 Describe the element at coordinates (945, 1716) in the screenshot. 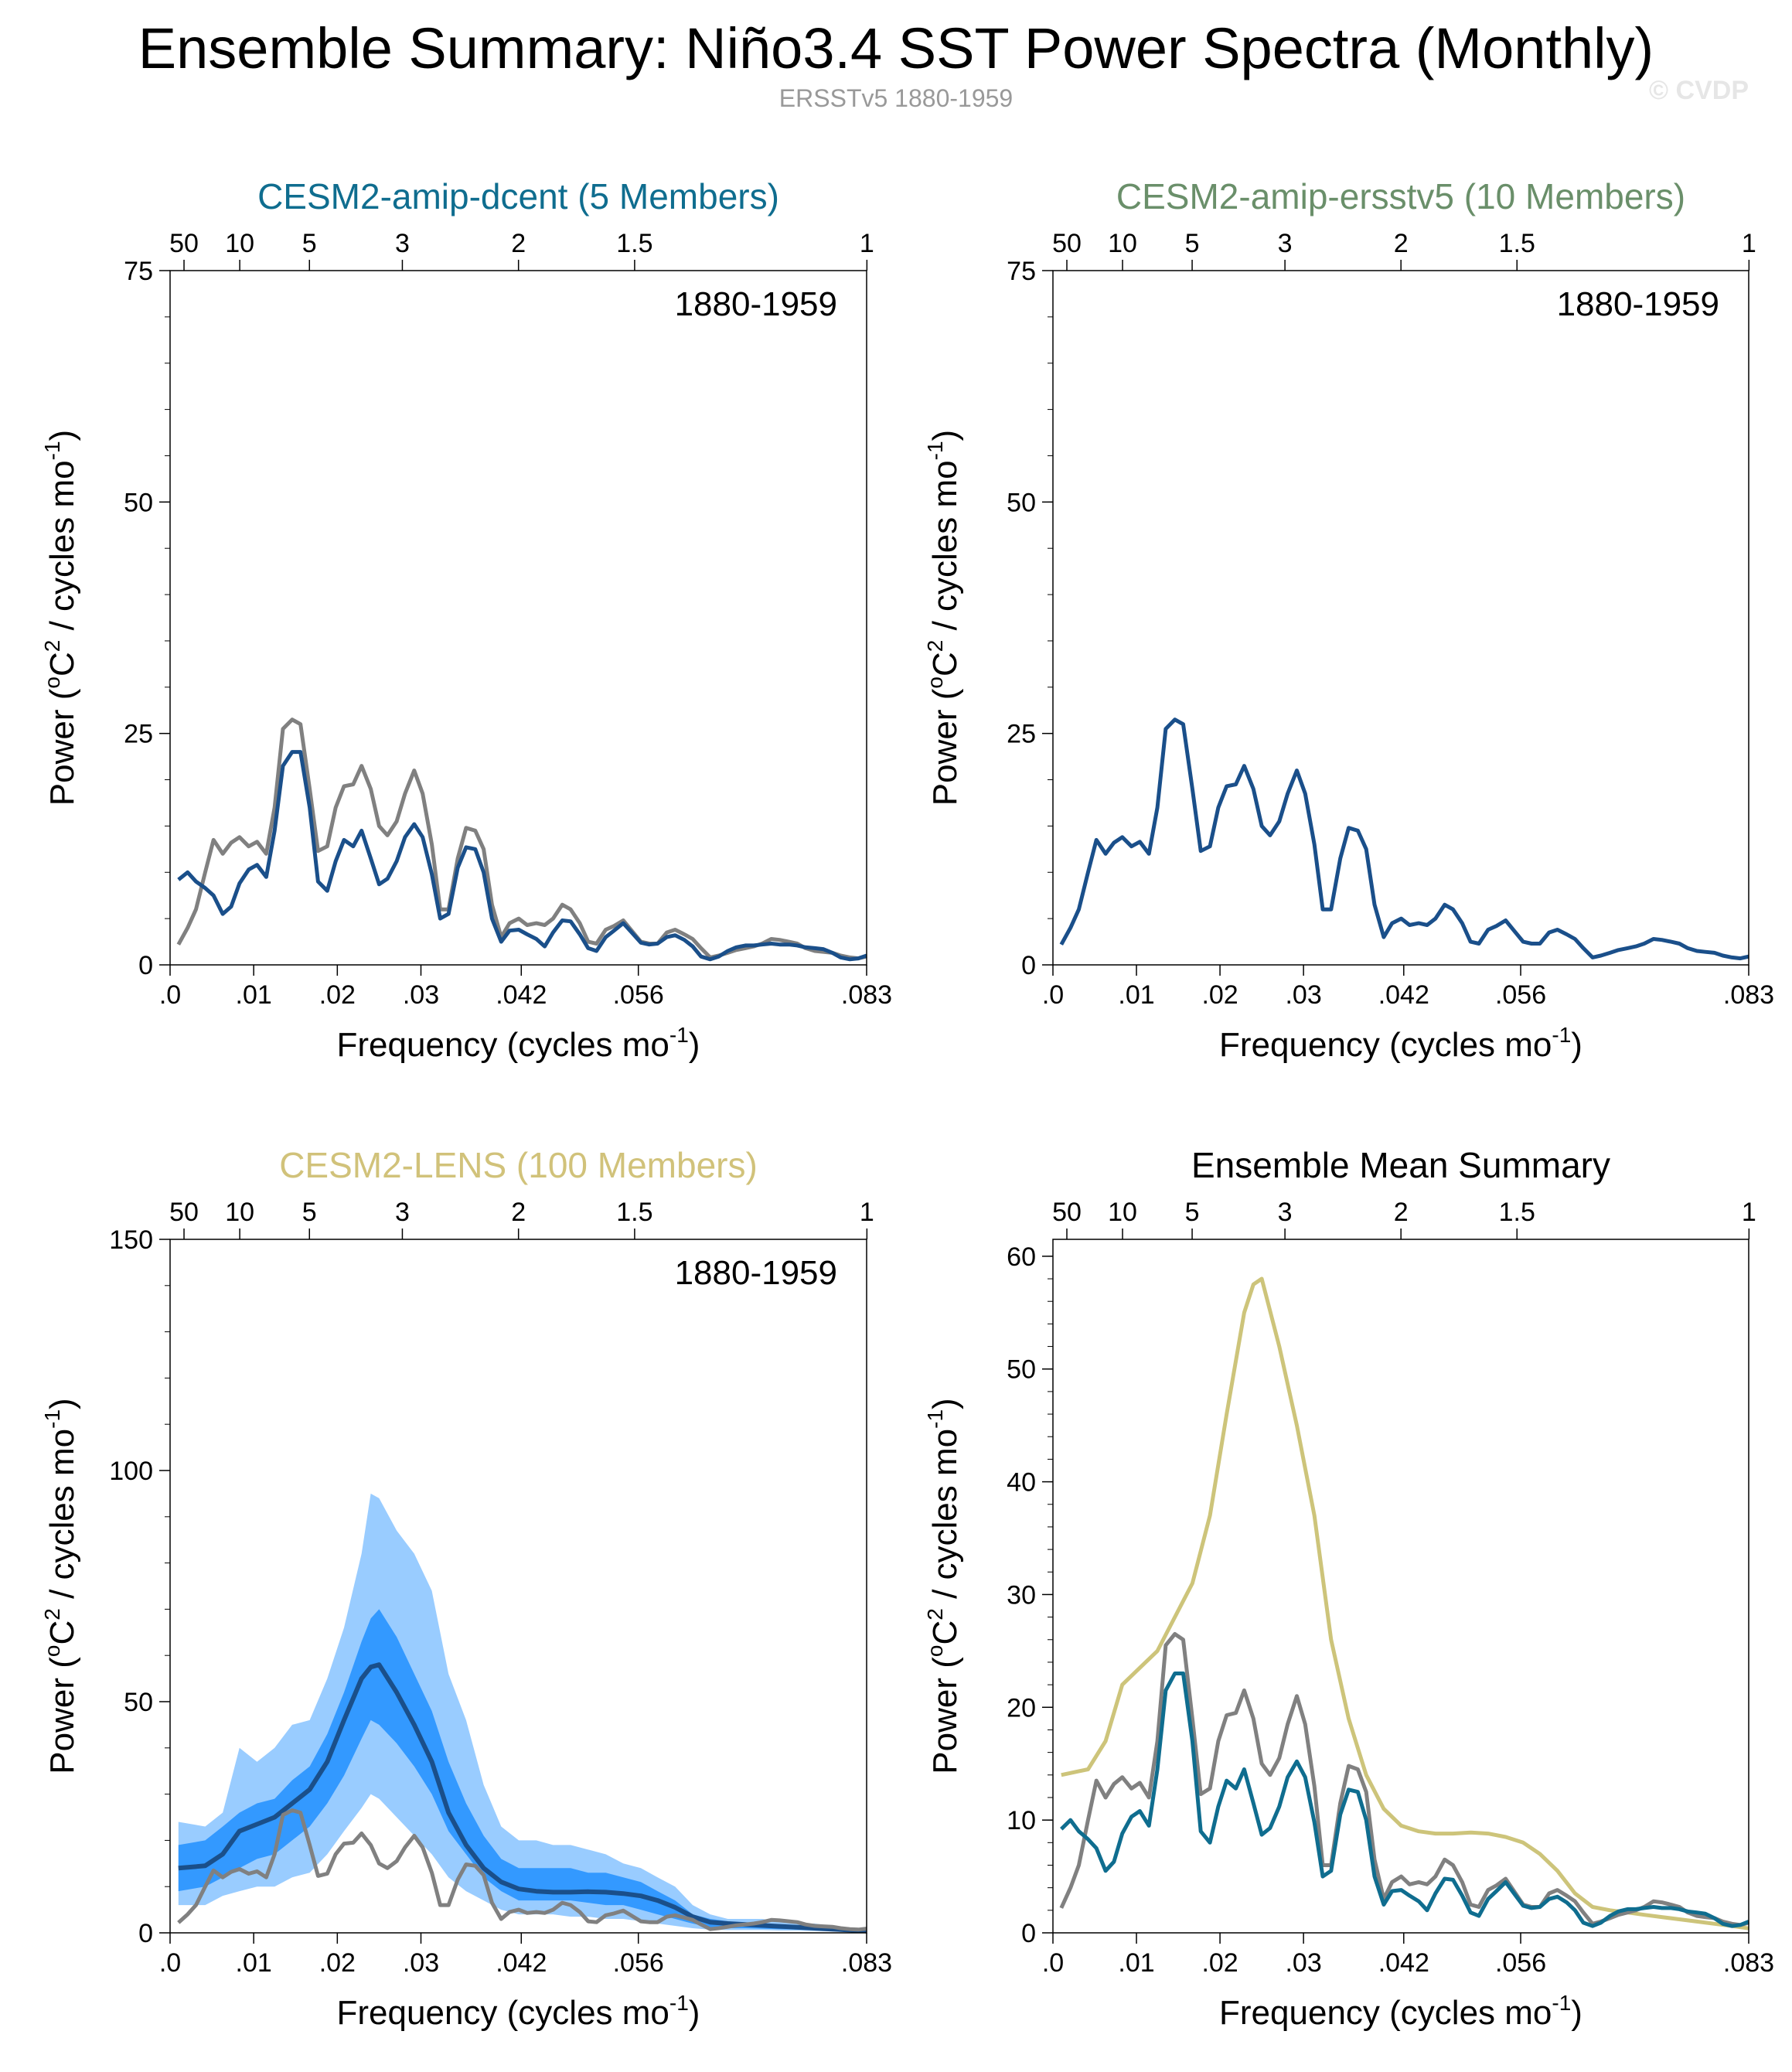

I see `y-axis-label-part: Power (` at that location.